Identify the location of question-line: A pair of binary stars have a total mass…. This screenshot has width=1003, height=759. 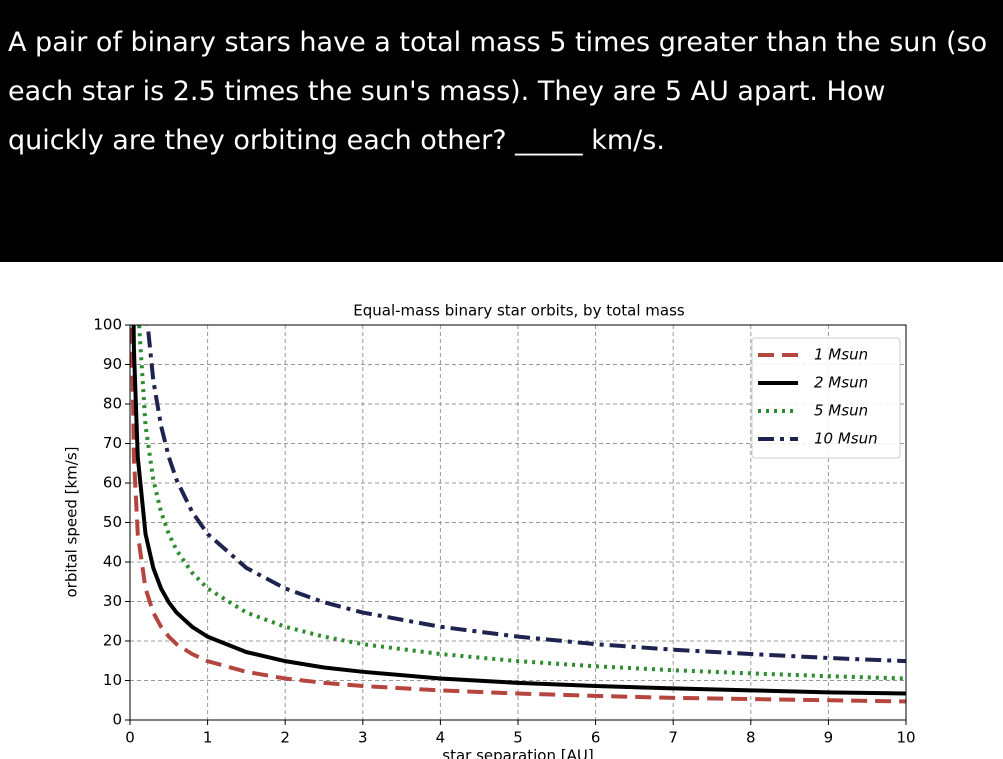
(498, 42).